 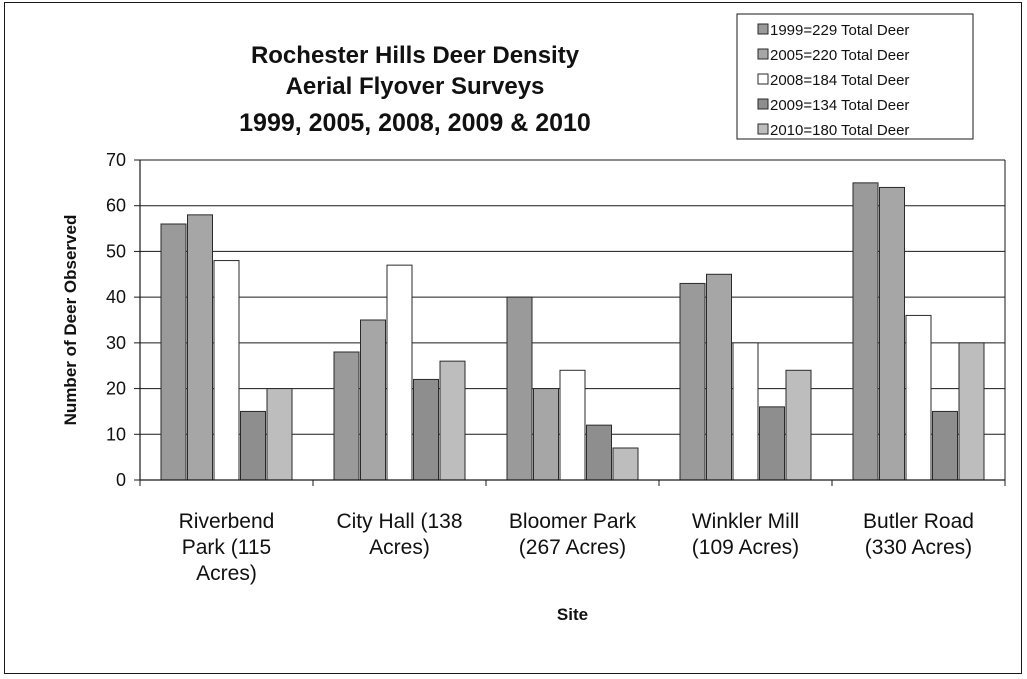 I want to click on legend-label: 2005=220 Total Deer, so click(x=839, y=55).